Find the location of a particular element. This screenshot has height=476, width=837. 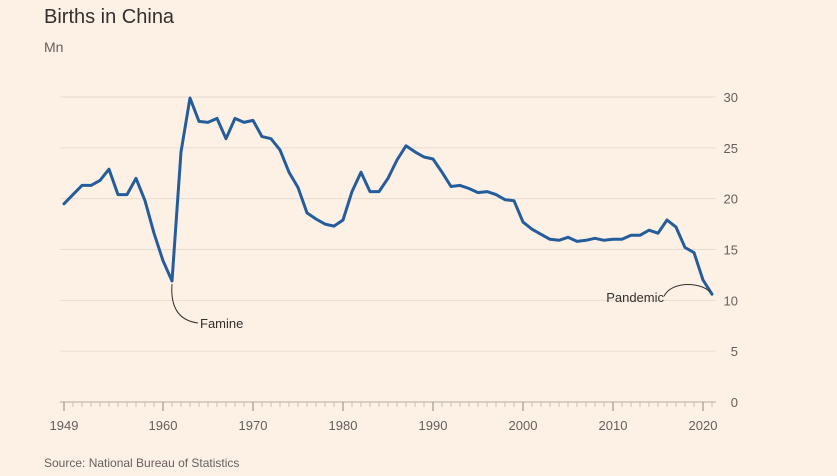

famine-annotation-label: Famine is located at coordinates (221, 323).